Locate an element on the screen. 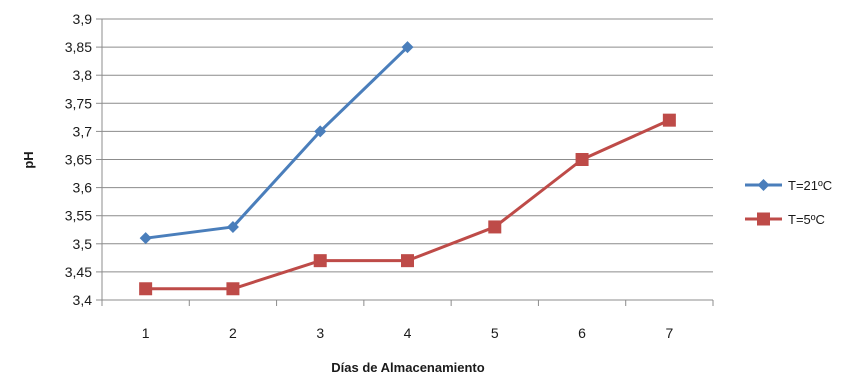  y-tick-label: 3,9 is located at coordinates (83, 19).